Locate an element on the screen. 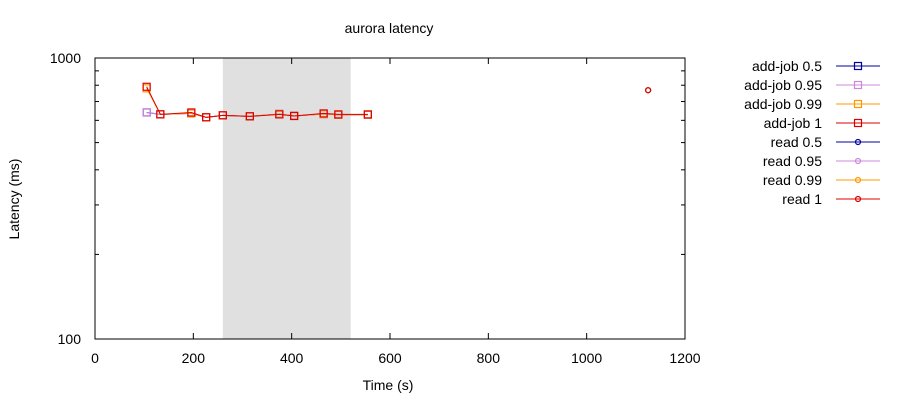 Image resolution: width=900 pixels, height=405 pixels. legend-item: add-job 0.95 is located at coordinates (812, 85).